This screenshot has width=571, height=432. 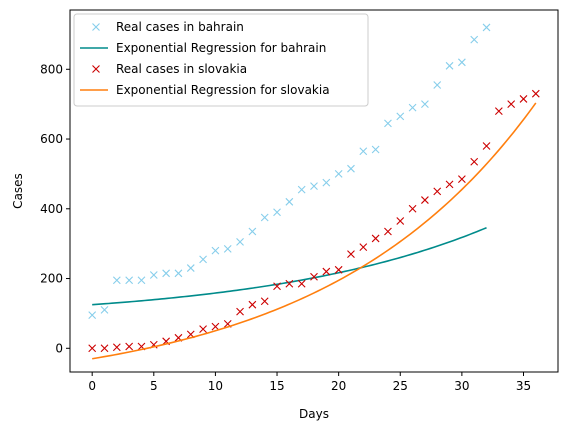 I want to click on legend-entry: Real cases in bahrain, so click(x=168, y=27).